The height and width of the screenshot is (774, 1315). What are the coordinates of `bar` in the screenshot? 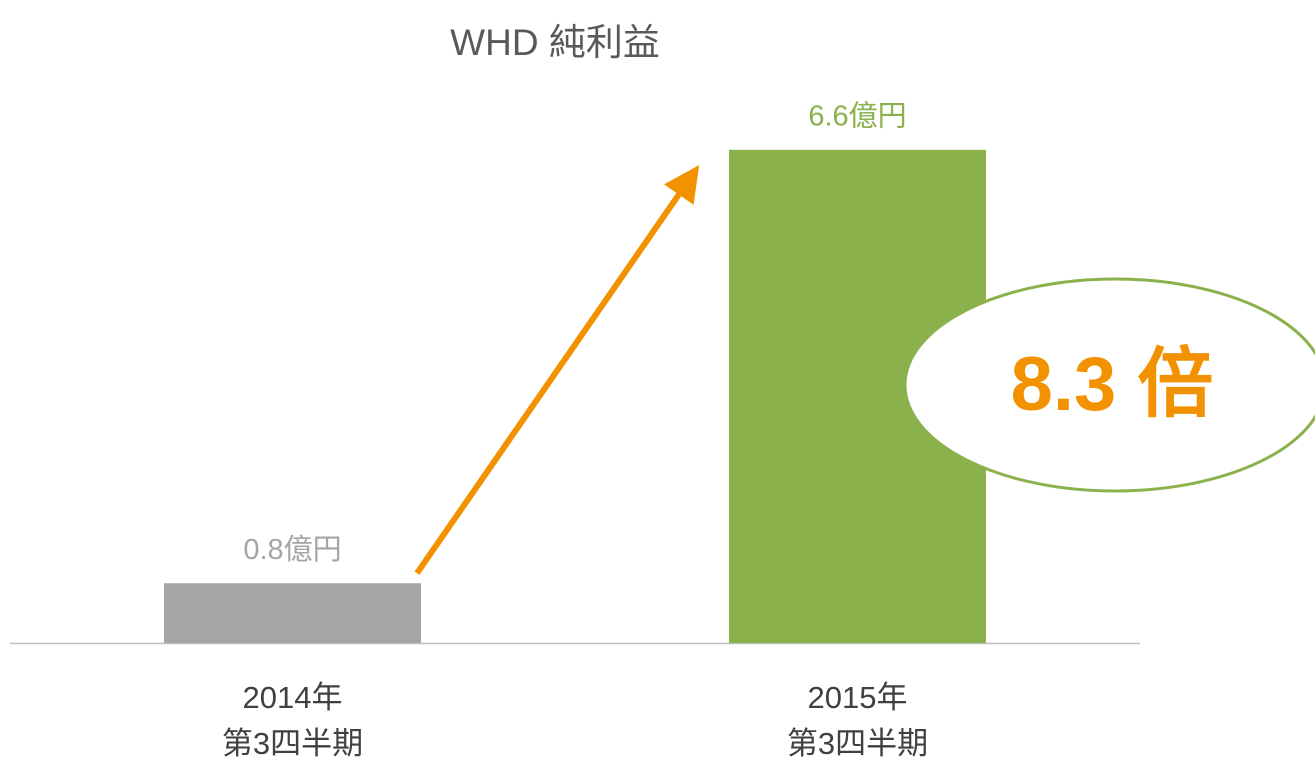 It's located at (292, 613).